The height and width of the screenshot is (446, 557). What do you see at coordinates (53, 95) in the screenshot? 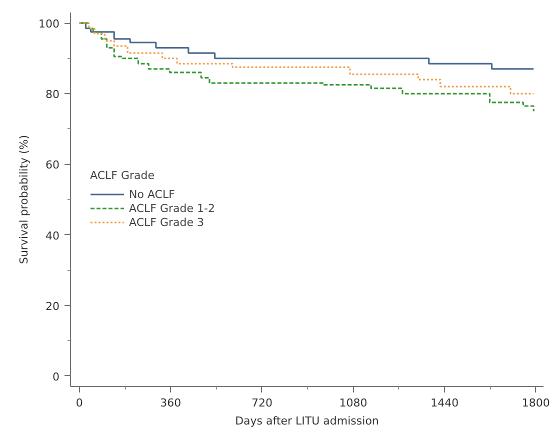
I see `y-tick-label: 80` at bounding box center [53, 95].